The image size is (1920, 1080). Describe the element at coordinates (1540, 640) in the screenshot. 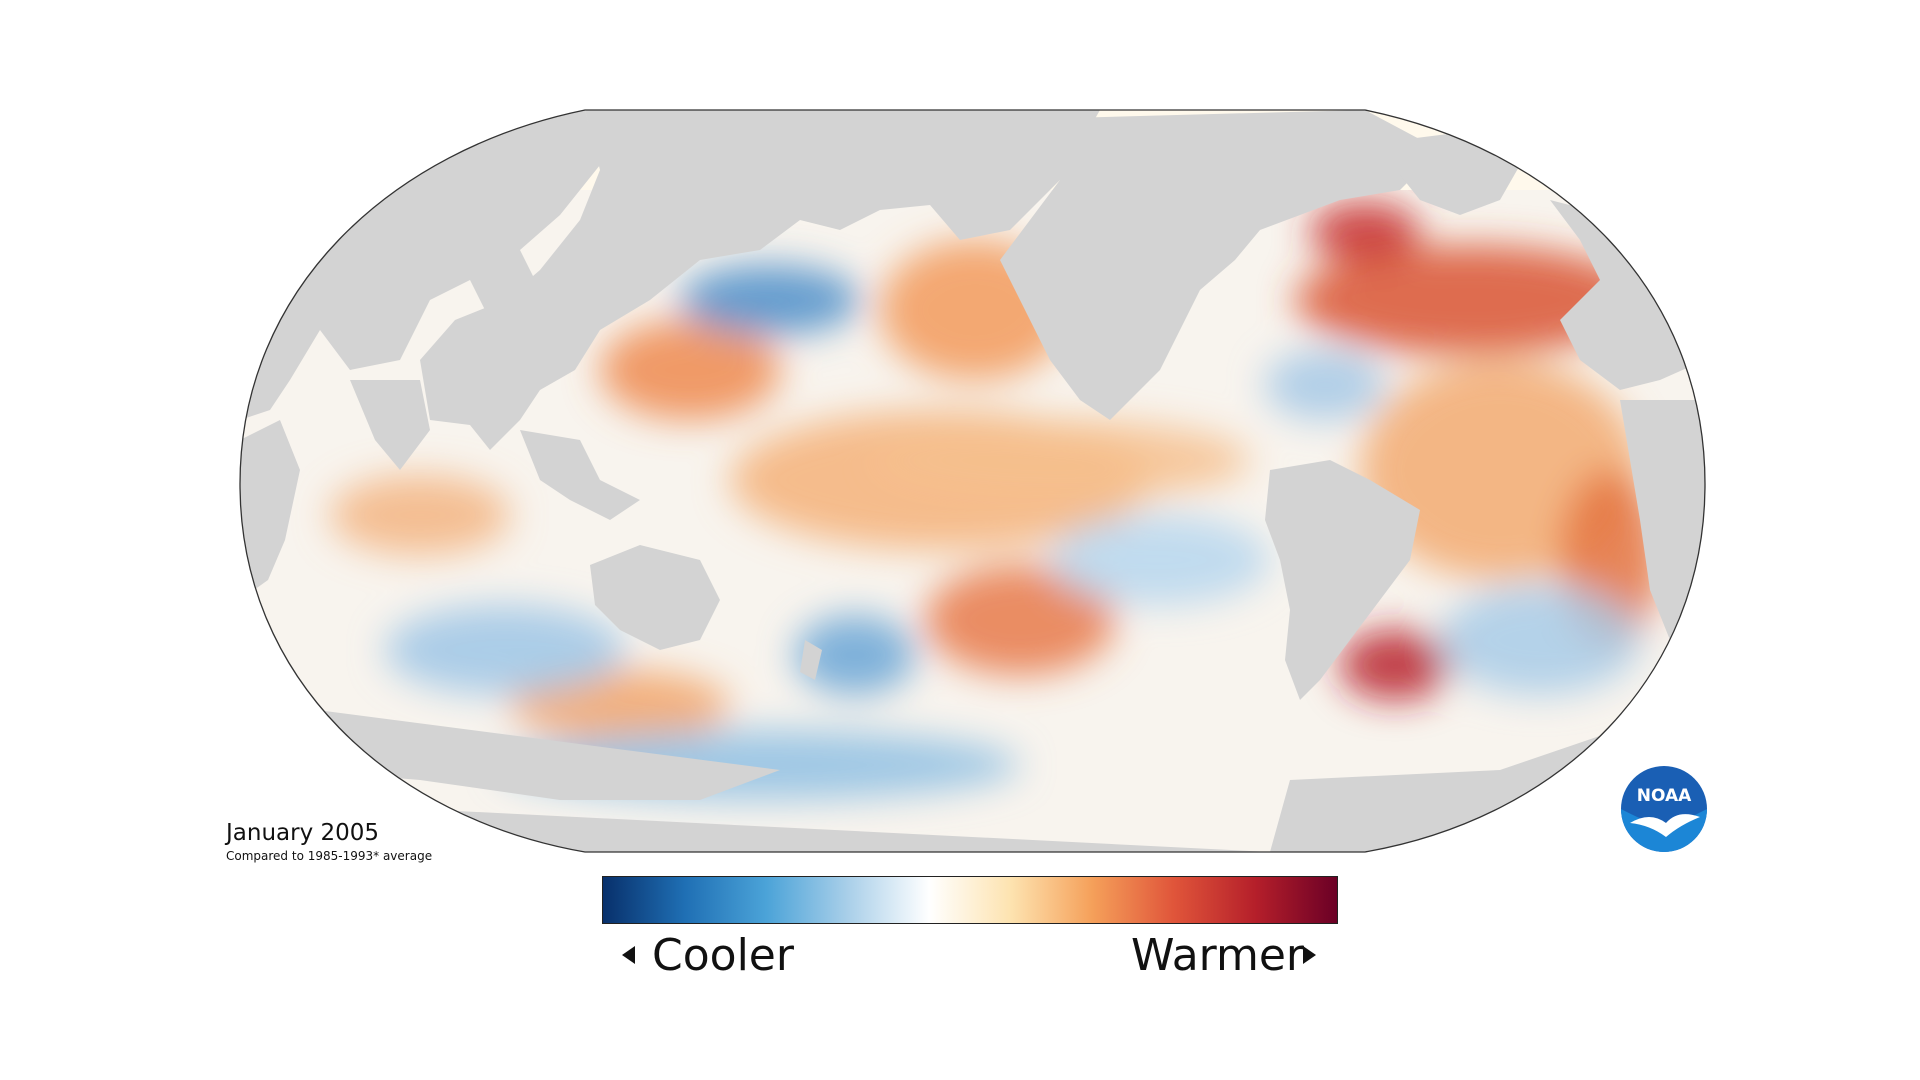

I see `anomaly-south-atlantic-cool` at that location.